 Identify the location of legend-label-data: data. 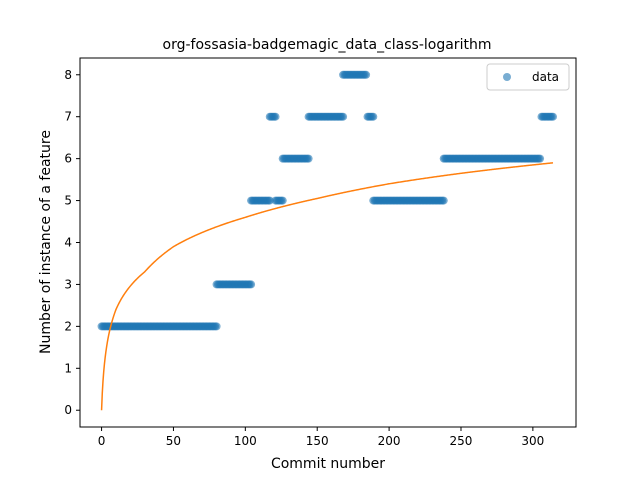
(545, 77).